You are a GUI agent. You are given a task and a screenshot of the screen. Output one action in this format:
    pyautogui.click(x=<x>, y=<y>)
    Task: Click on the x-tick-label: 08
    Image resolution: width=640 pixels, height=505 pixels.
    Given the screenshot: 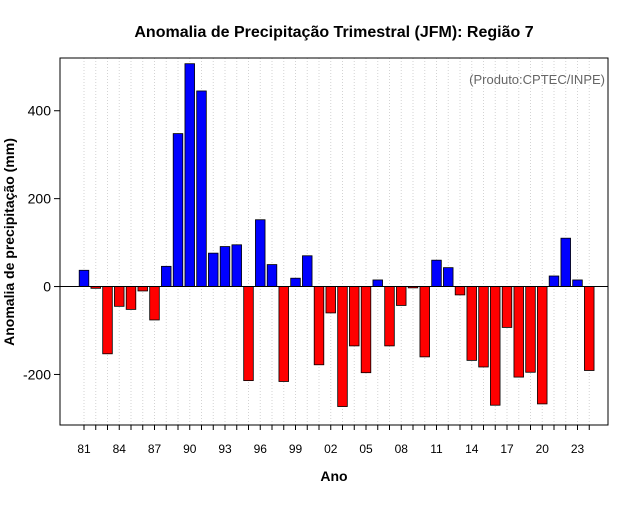 What is the action you would take?
    pyautogui.click(x=402, y=449)
    